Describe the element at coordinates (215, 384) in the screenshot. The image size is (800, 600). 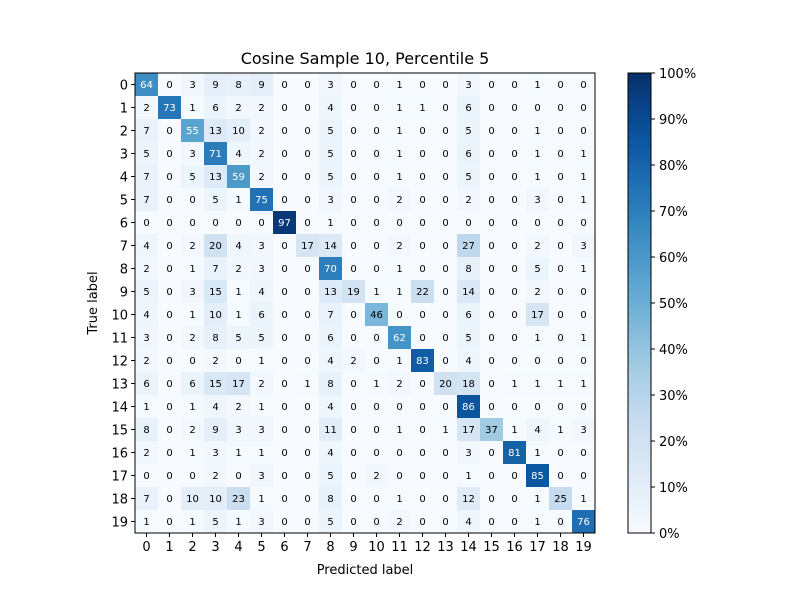
I see `cell-value-label: 15` at that location.